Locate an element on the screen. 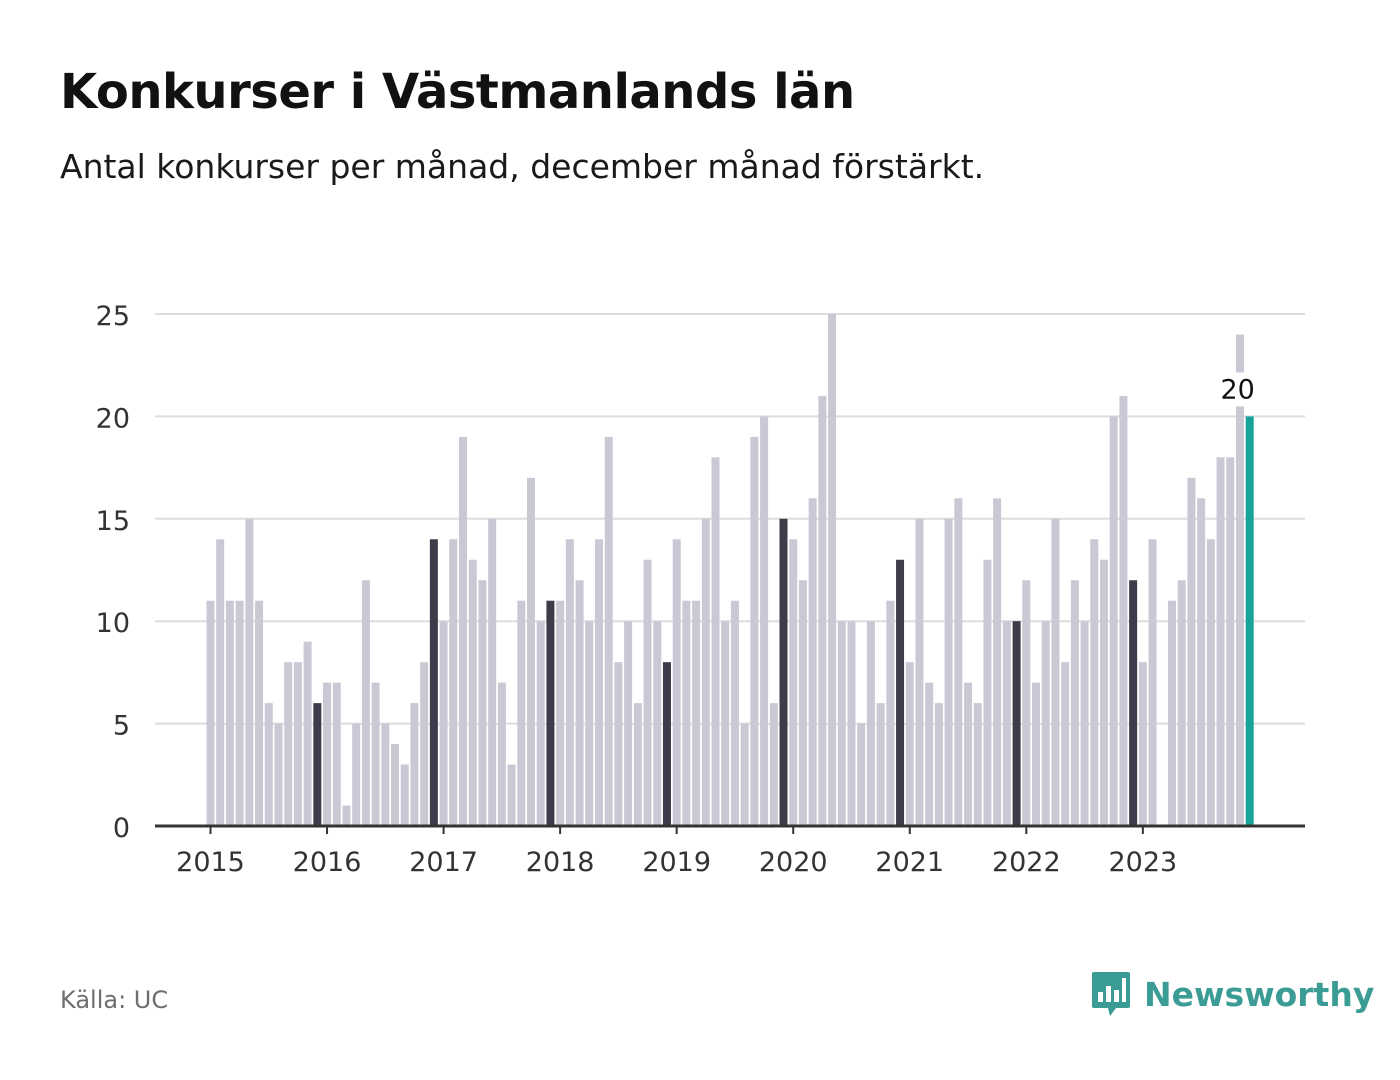 Image resolution: width=1400 pixels, height=1080 pixels. x-tick-label: 2020 is located at coordinates (793, 862).